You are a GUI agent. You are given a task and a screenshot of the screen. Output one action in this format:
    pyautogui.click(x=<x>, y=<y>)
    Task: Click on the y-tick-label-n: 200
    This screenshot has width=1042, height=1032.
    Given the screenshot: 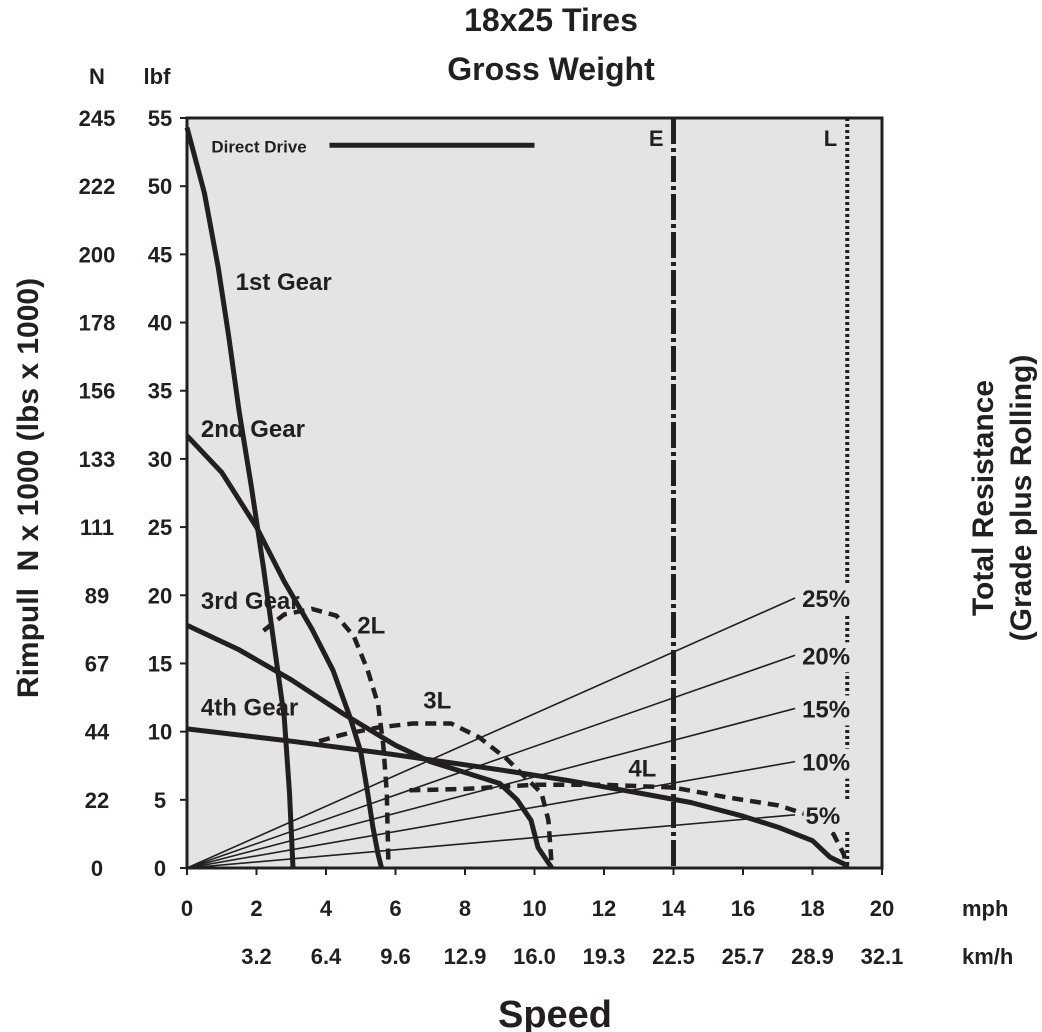 What is the action you would take?
    pyautogui.click(x=97, y=254)
    